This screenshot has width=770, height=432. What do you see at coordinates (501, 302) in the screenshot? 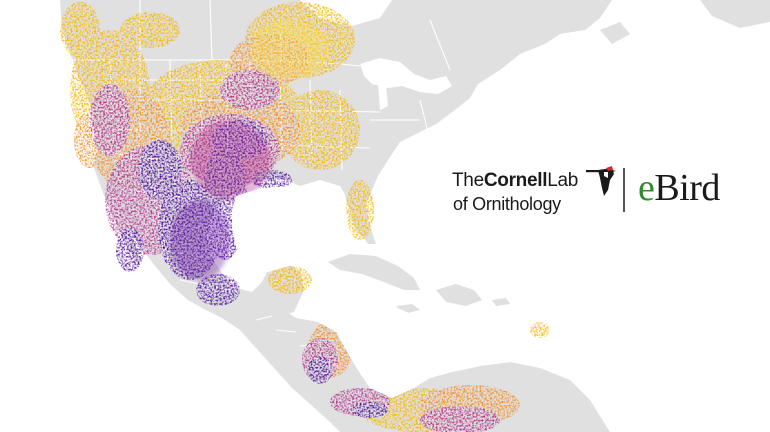
I see `puerto-rico-island` at bounding box center [501, 302].